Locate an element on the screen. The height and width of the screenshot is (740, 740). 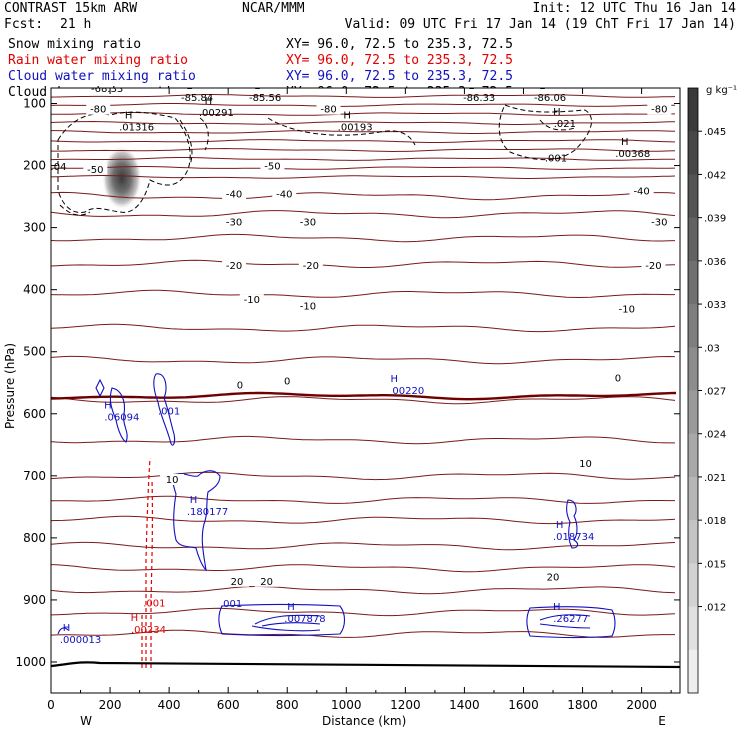
x-tick-label: 1000 is located at coordinates (346, 705).